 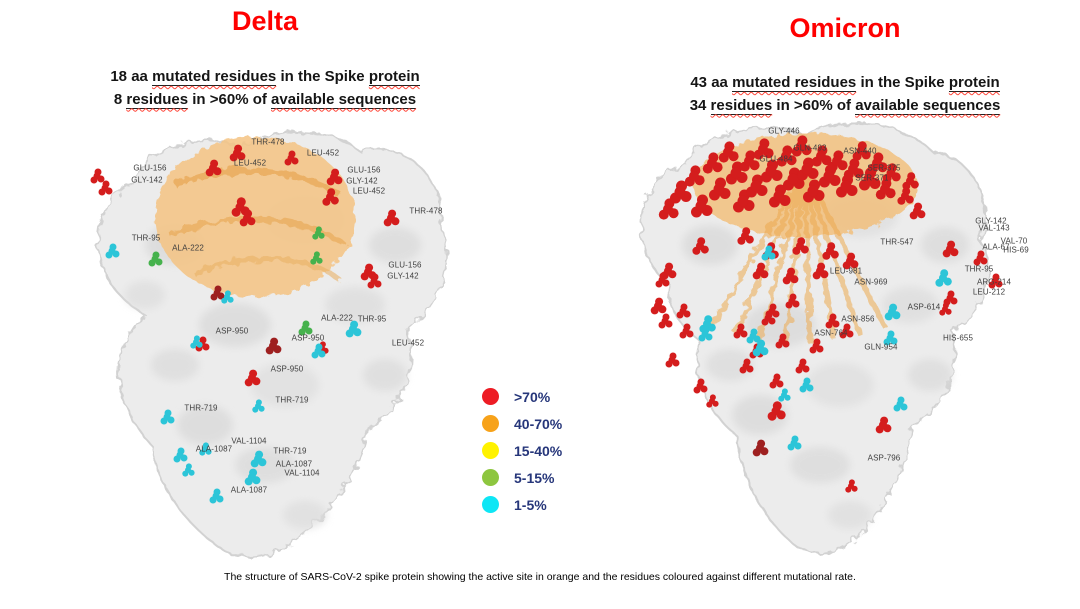 I want to click on legend-label: >70%, so click(x=532, y=396).